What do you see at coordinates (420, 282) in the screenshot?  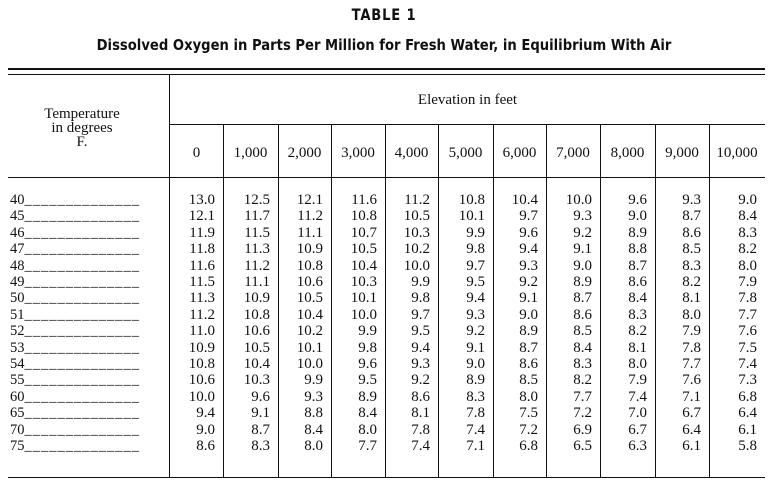 I see `table-cell: 9.9` at bounding box center [420, 282].